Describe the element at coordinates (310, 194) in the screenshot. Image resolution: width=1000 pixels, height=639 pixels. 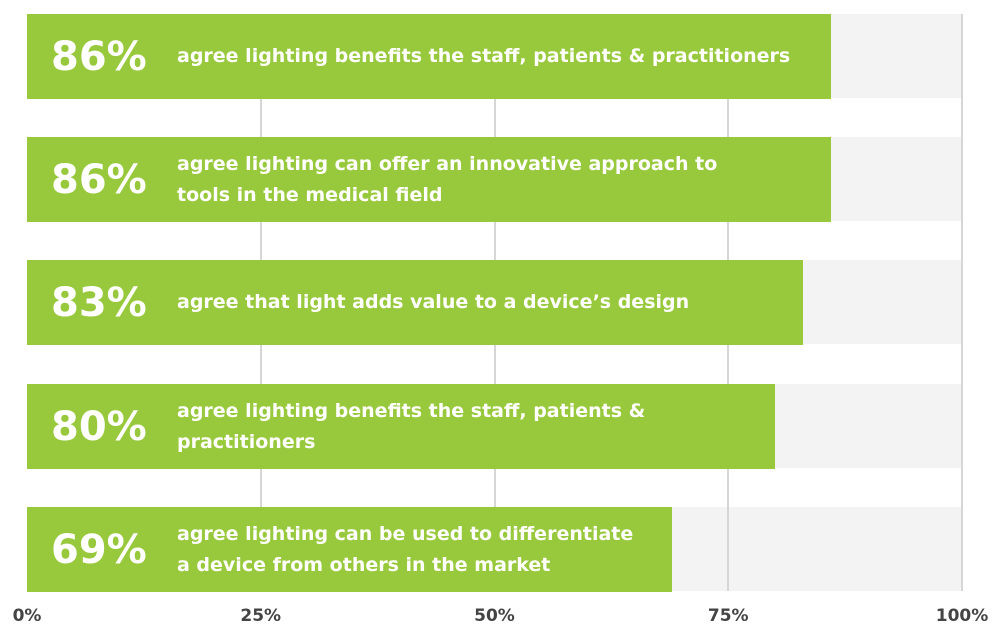
I see `category-label-line: tools in the medical field` at that location.